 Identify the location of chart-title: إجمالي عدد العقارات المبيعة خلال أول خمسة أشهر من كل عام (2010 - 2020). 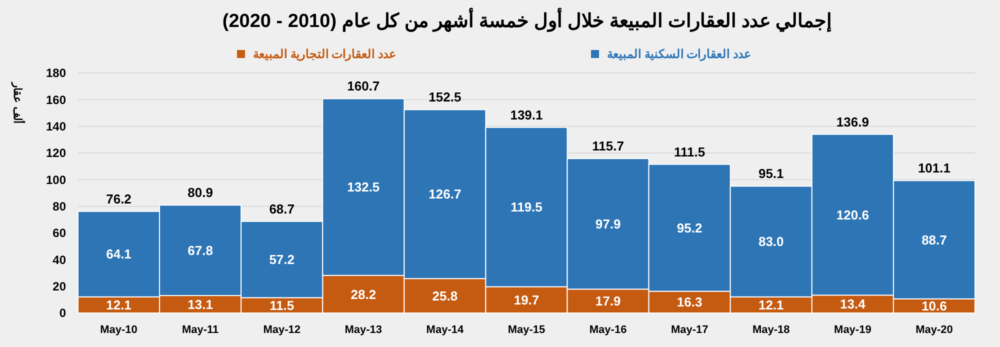
(527, 20).